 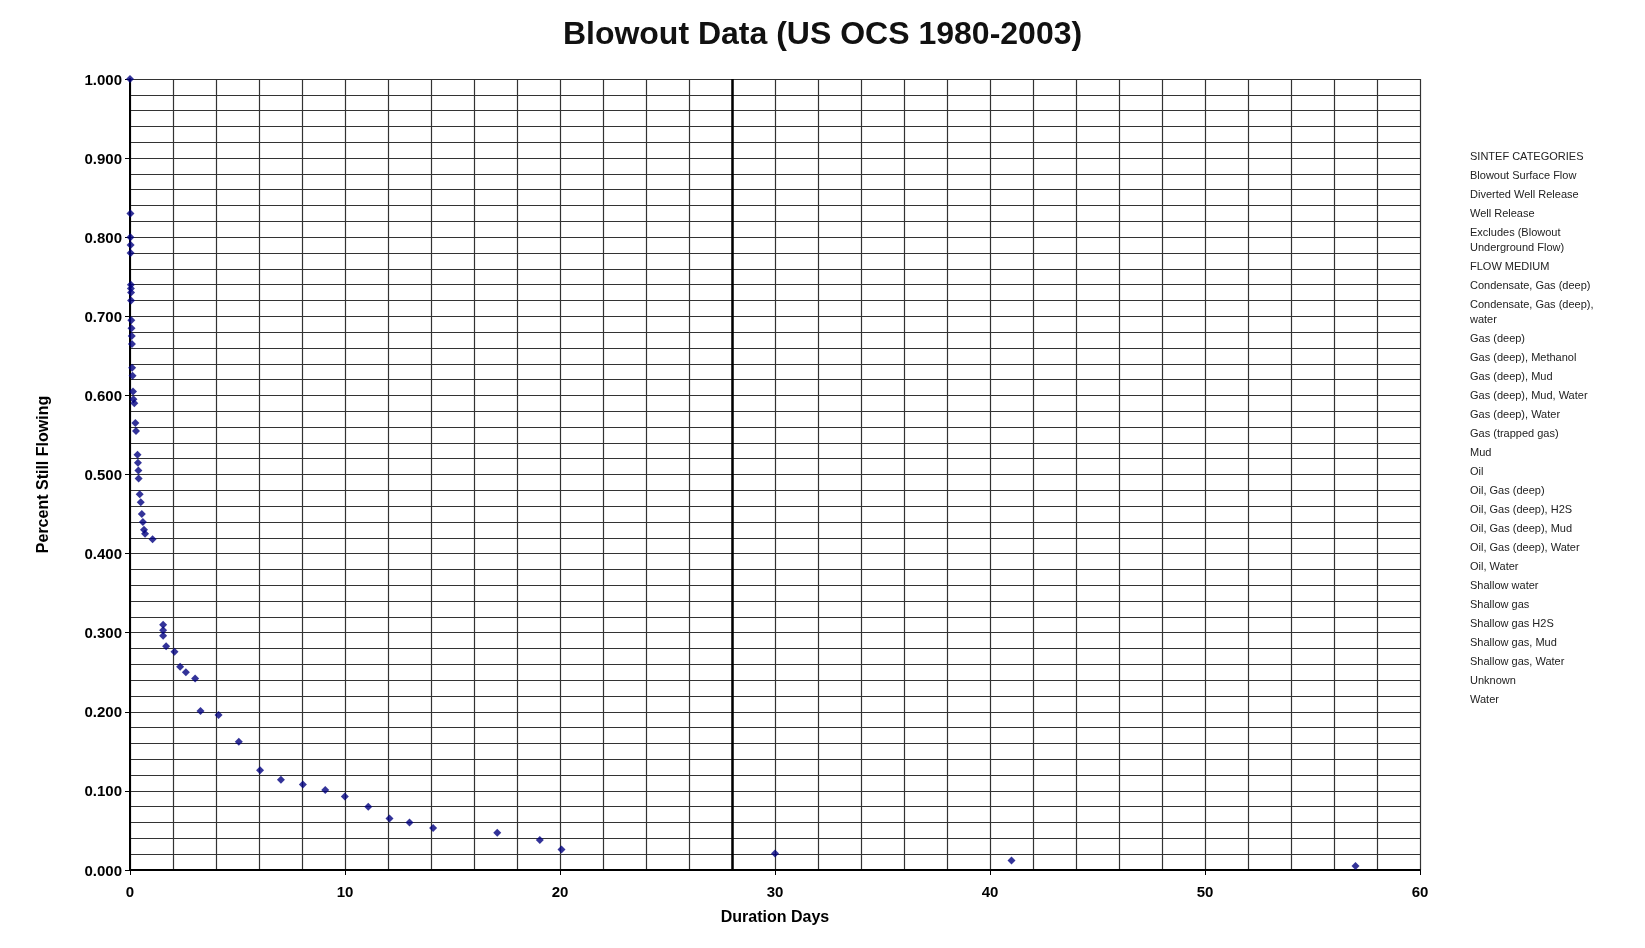 What do you see at coordinates (1493, 679) in the screenshot?
I see `text: Unknown` at bounding box center [1493, 679].